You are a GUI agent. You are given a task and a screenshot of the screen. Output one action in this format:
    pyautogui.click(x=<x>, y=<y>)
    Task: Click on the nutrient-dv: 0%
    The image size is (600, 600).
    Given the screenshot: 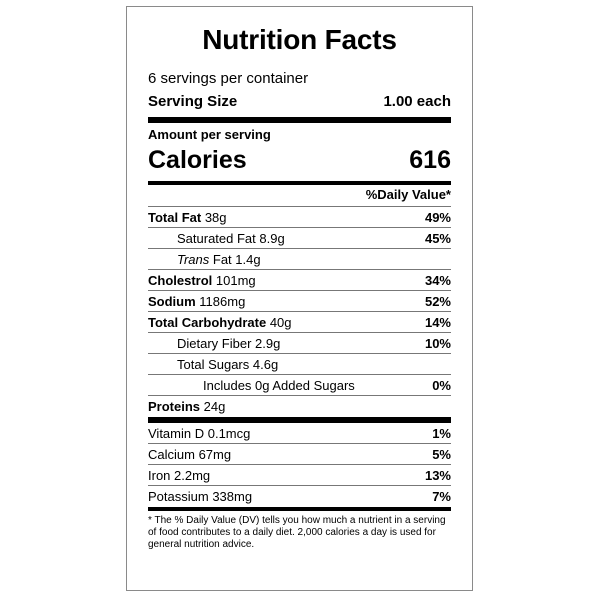 What is the action you would take?
    pyautogui.click(x=441, y=385)
    